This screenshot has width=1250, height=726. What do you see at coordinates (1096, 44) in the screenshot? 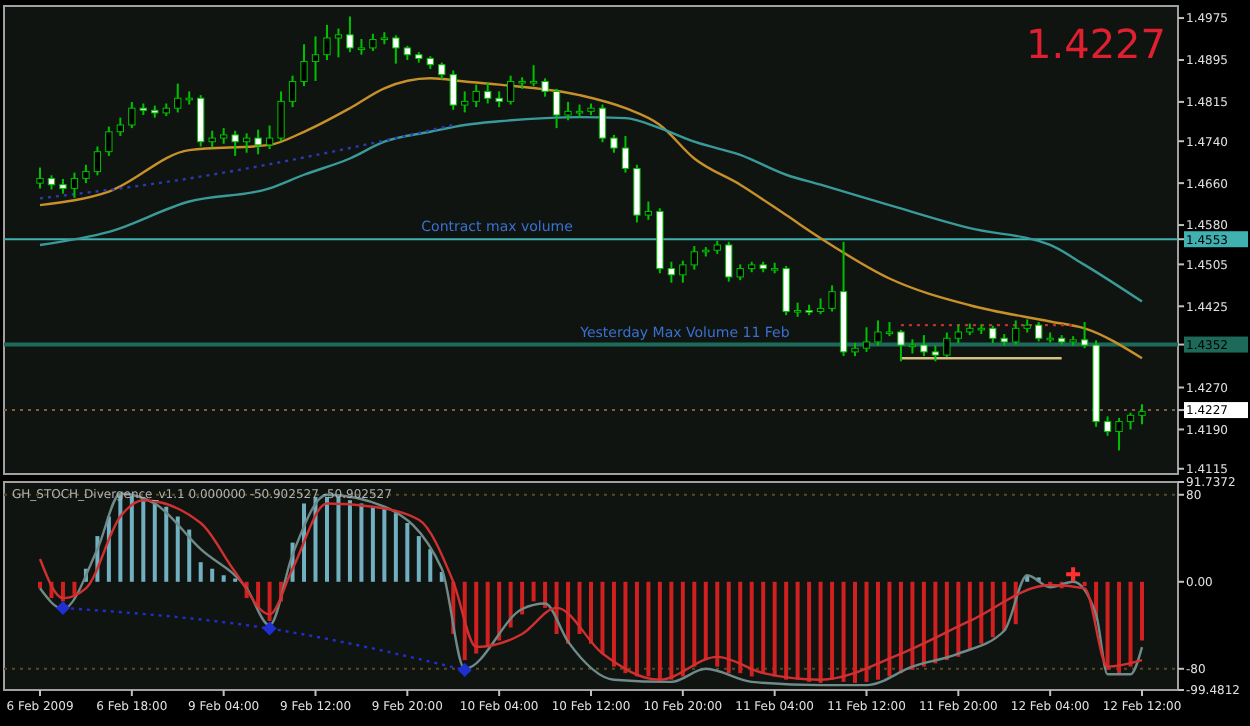
I see `annotation: 1.4227` at bounding box center [1096, 44].